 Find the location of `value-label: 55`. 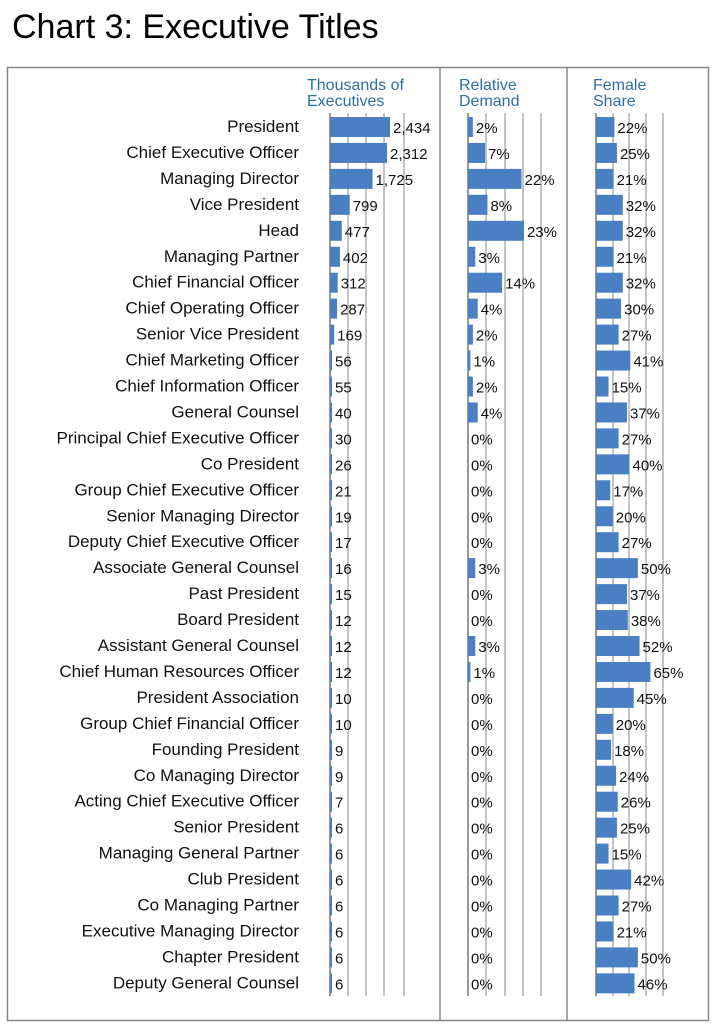

value-label: 55 is located at coordinates (343, 388).